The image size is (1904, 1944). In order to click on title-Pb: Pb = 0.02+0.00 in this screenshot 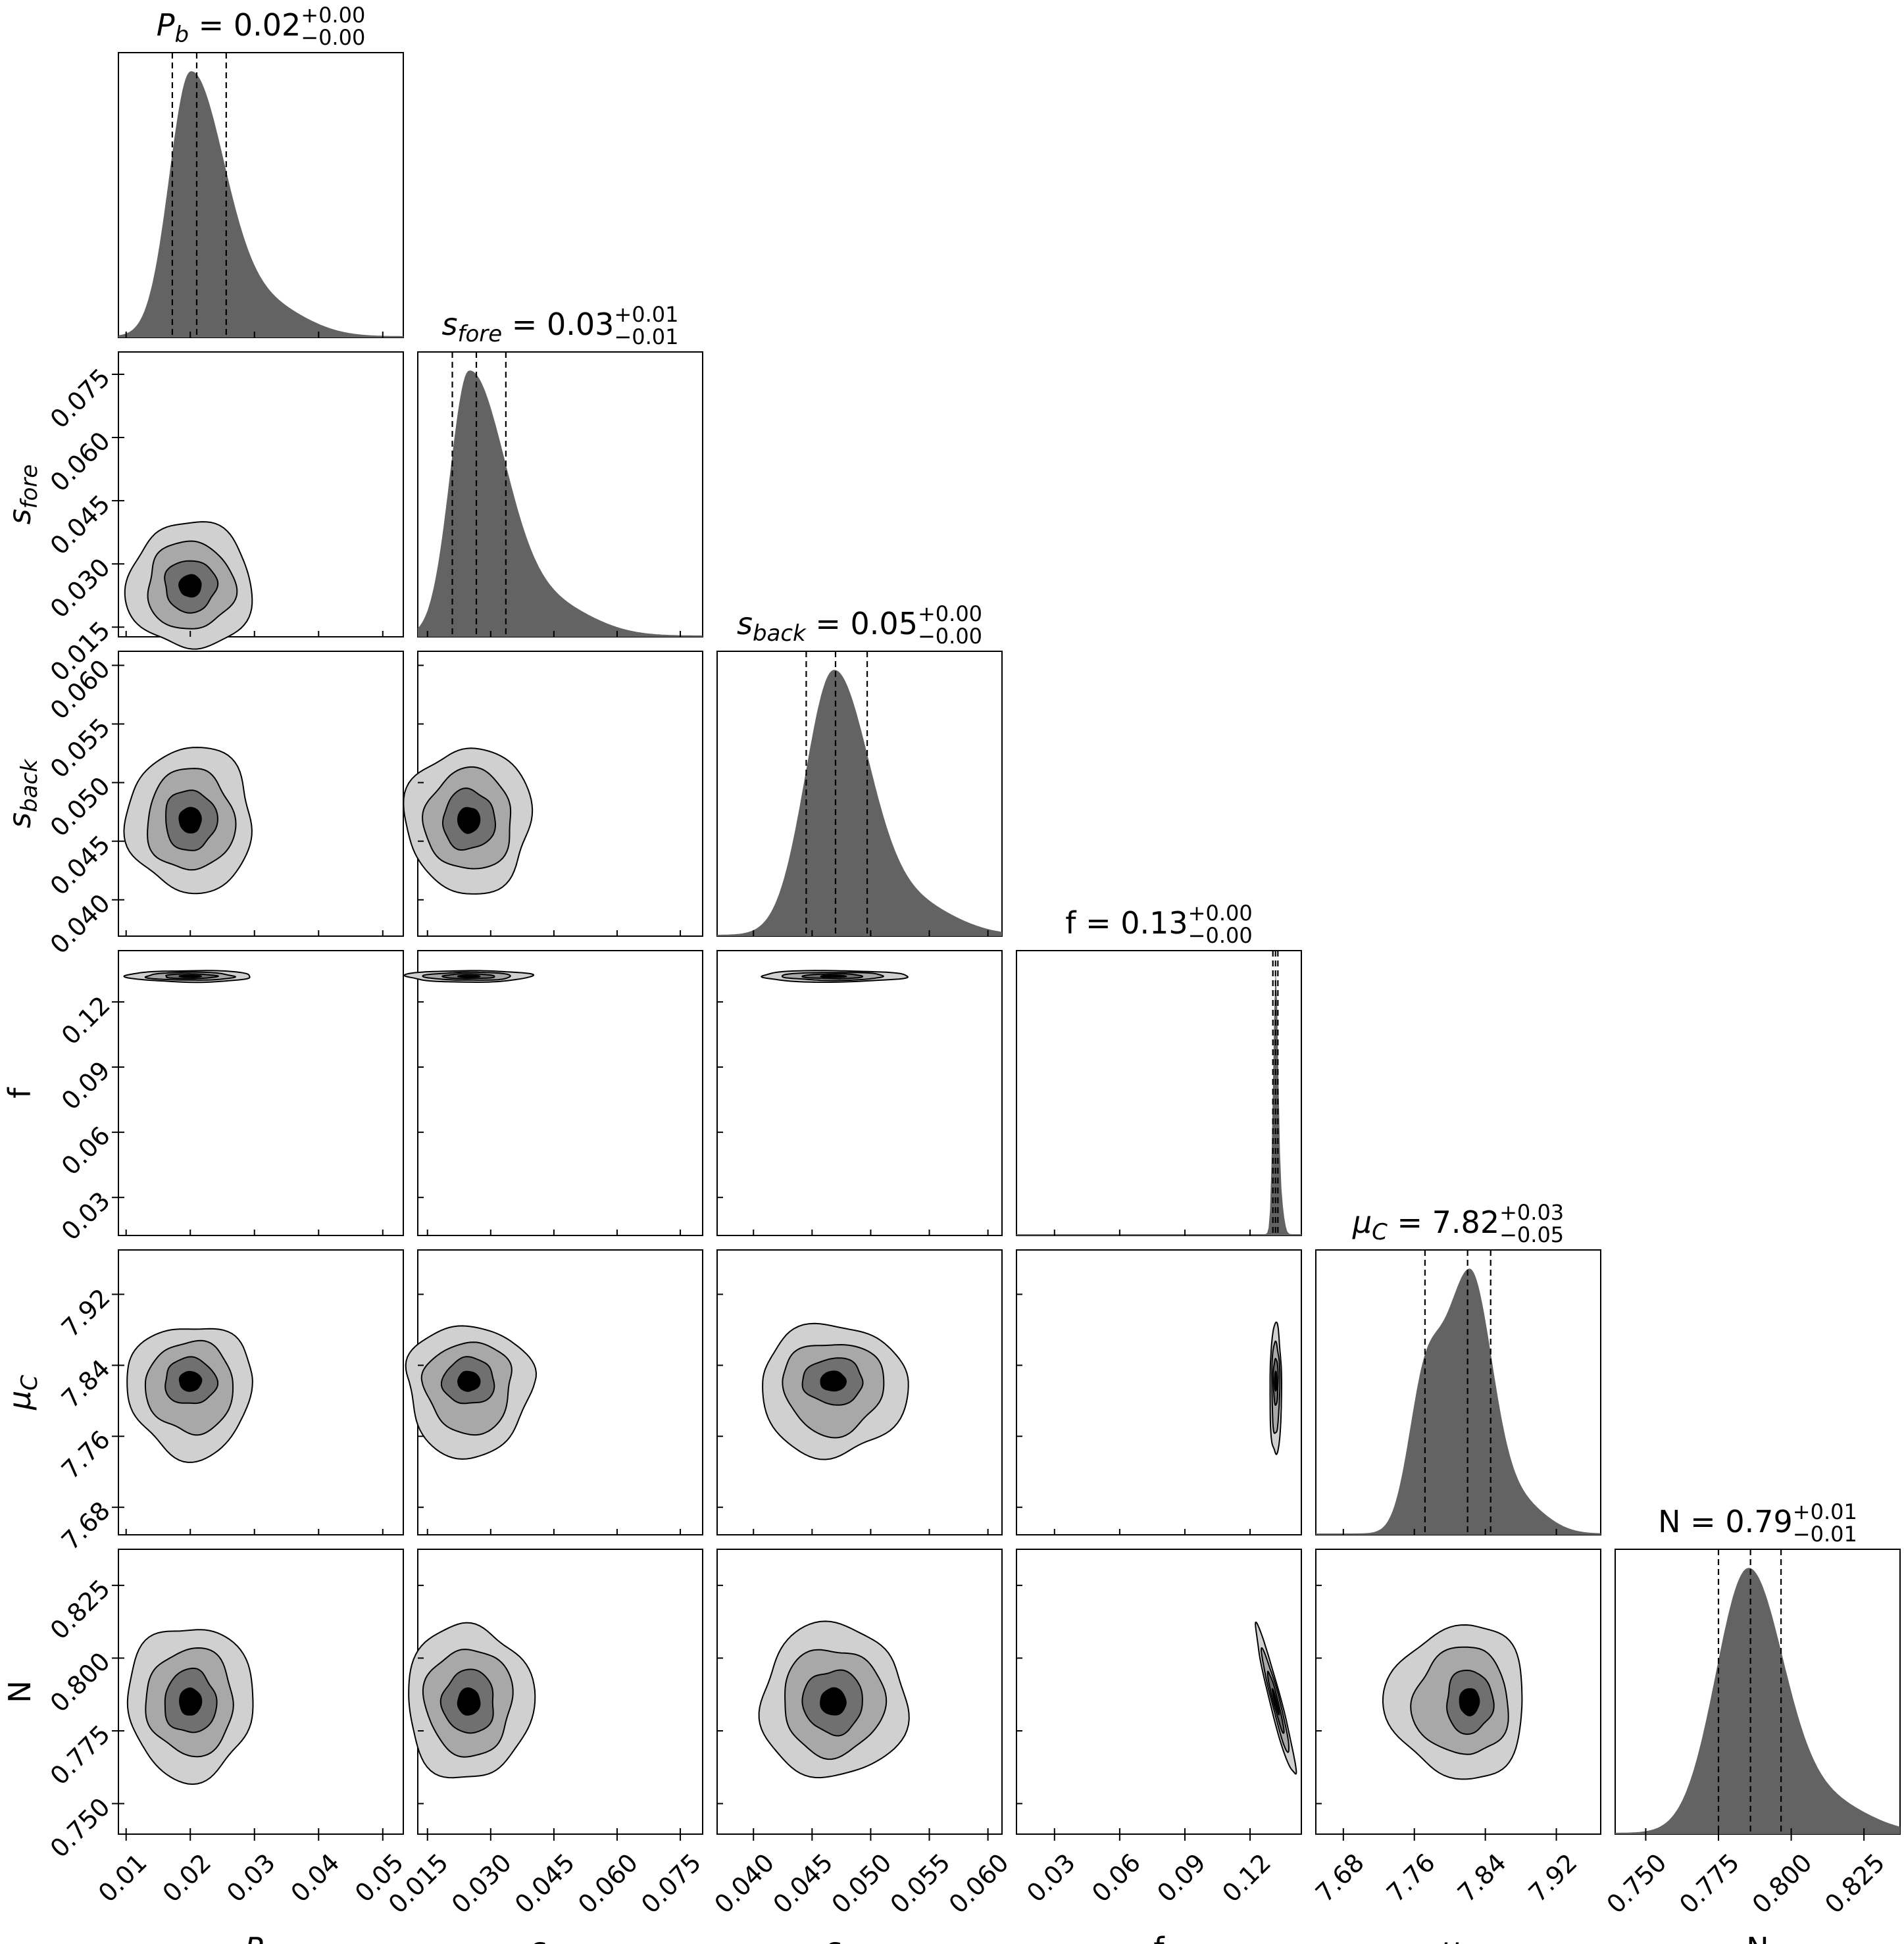, I will do `click(261, 25)`.